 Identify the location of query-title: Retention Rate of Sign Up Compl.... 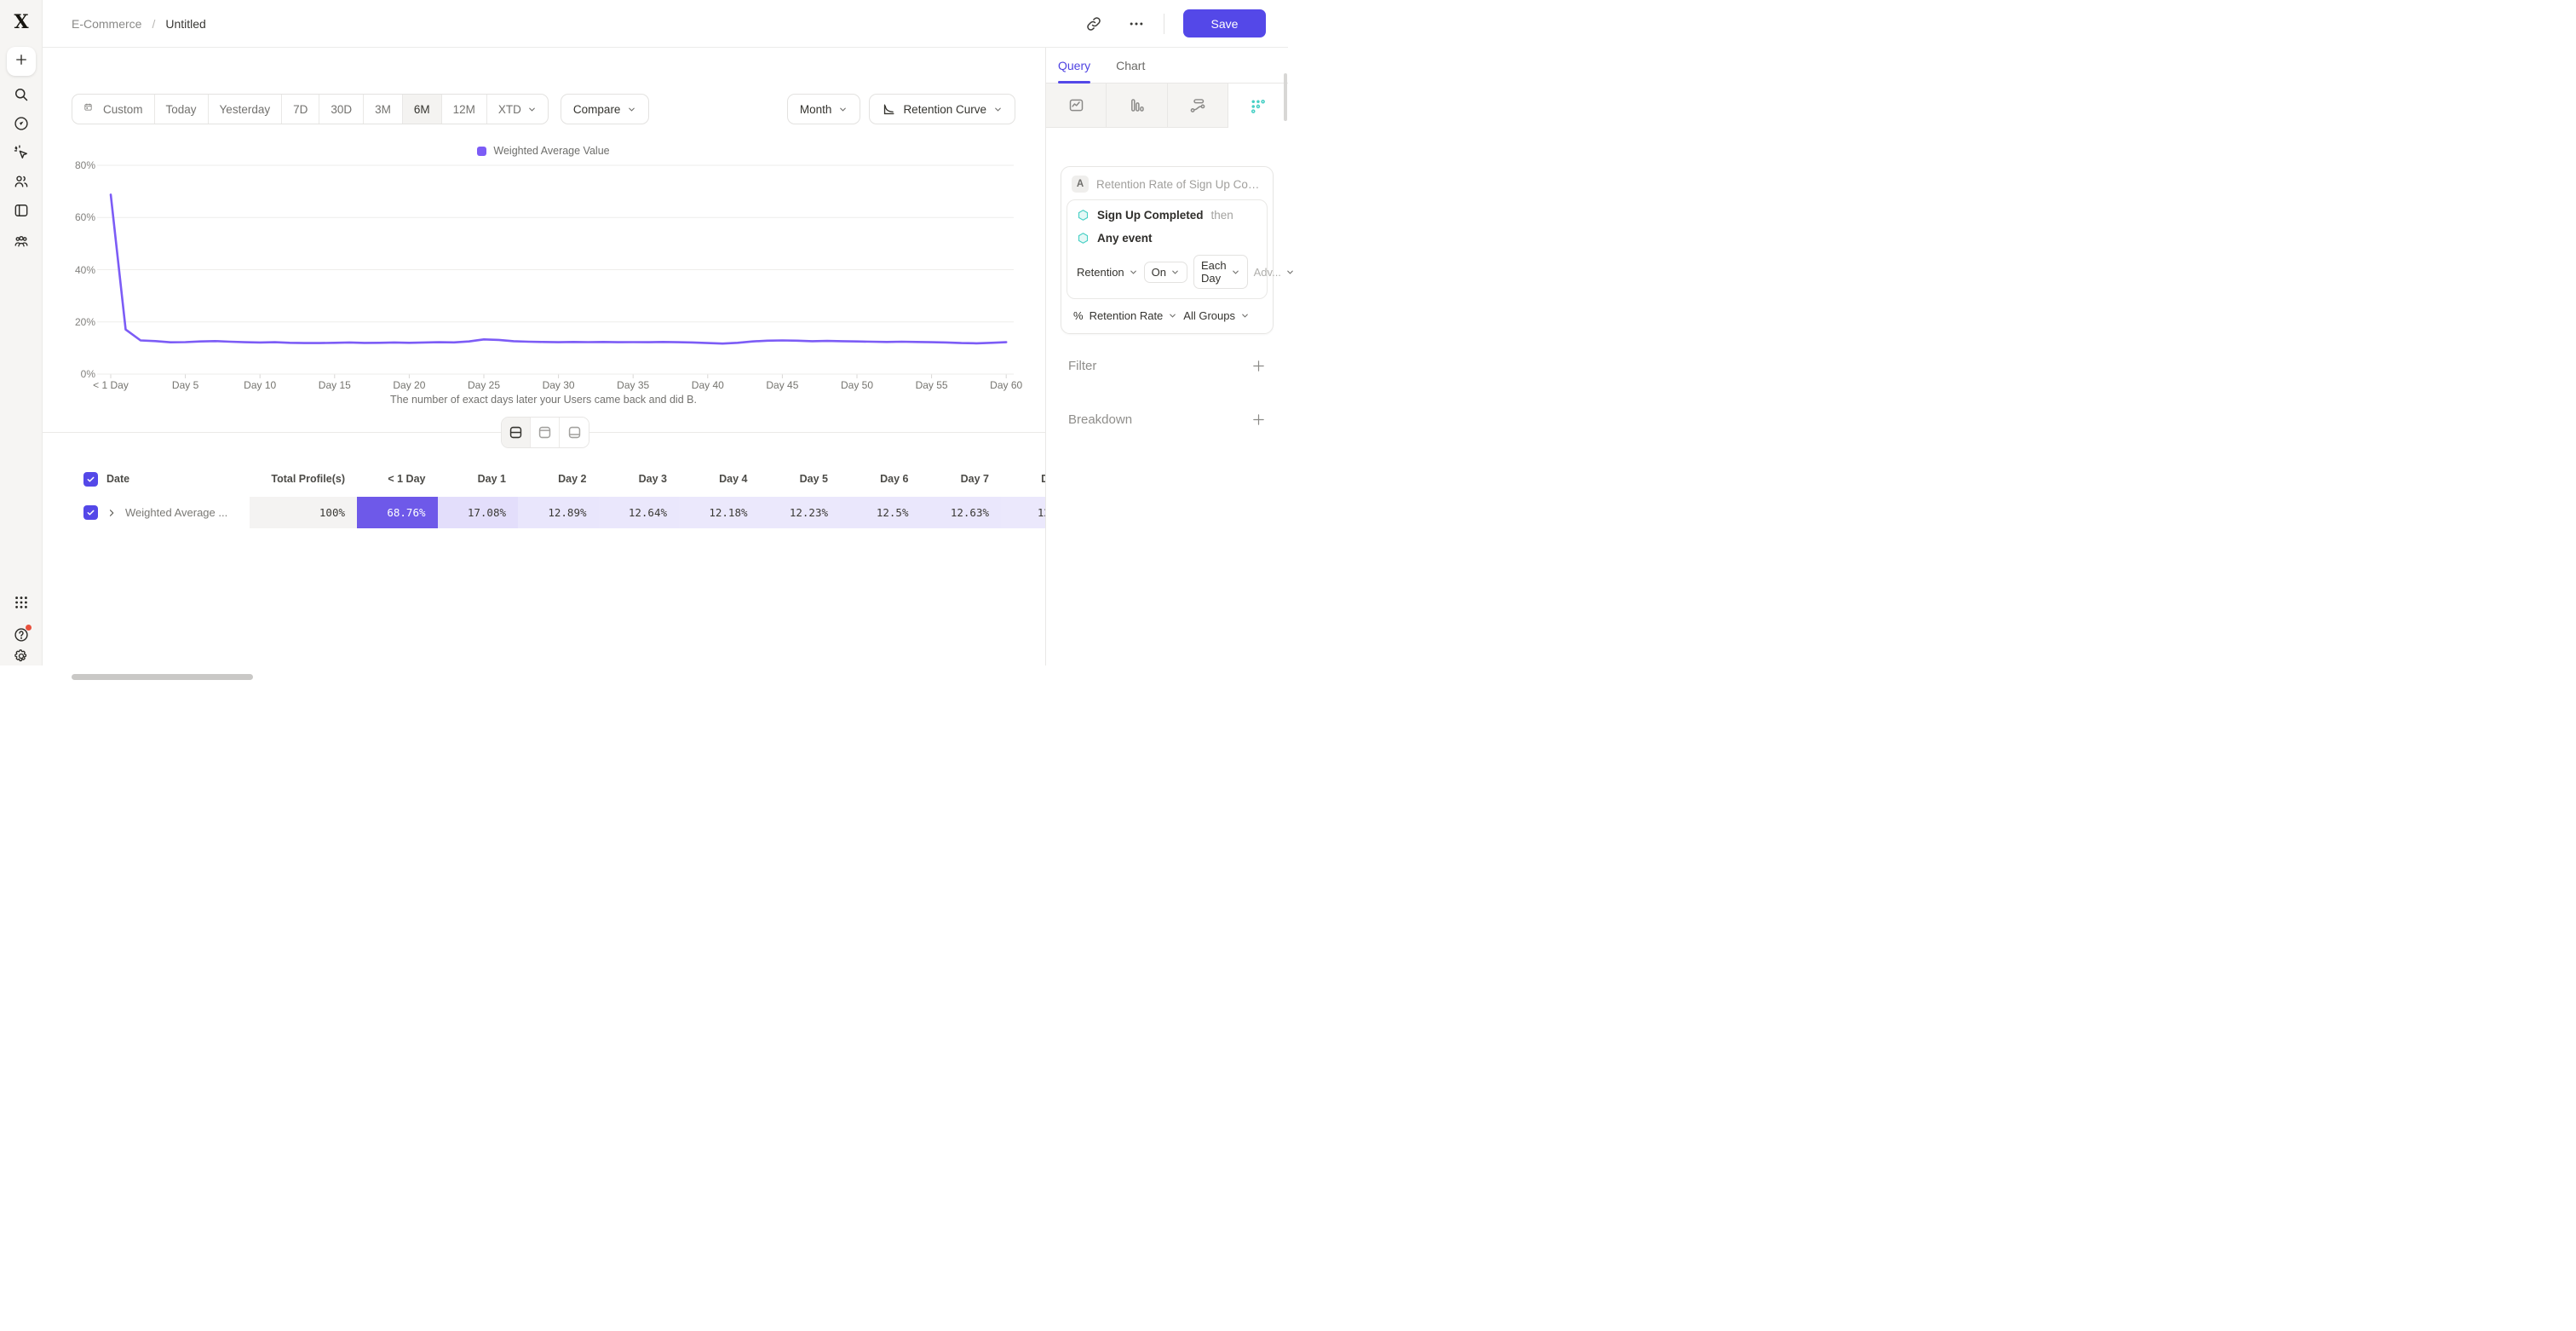
(1179, 184).